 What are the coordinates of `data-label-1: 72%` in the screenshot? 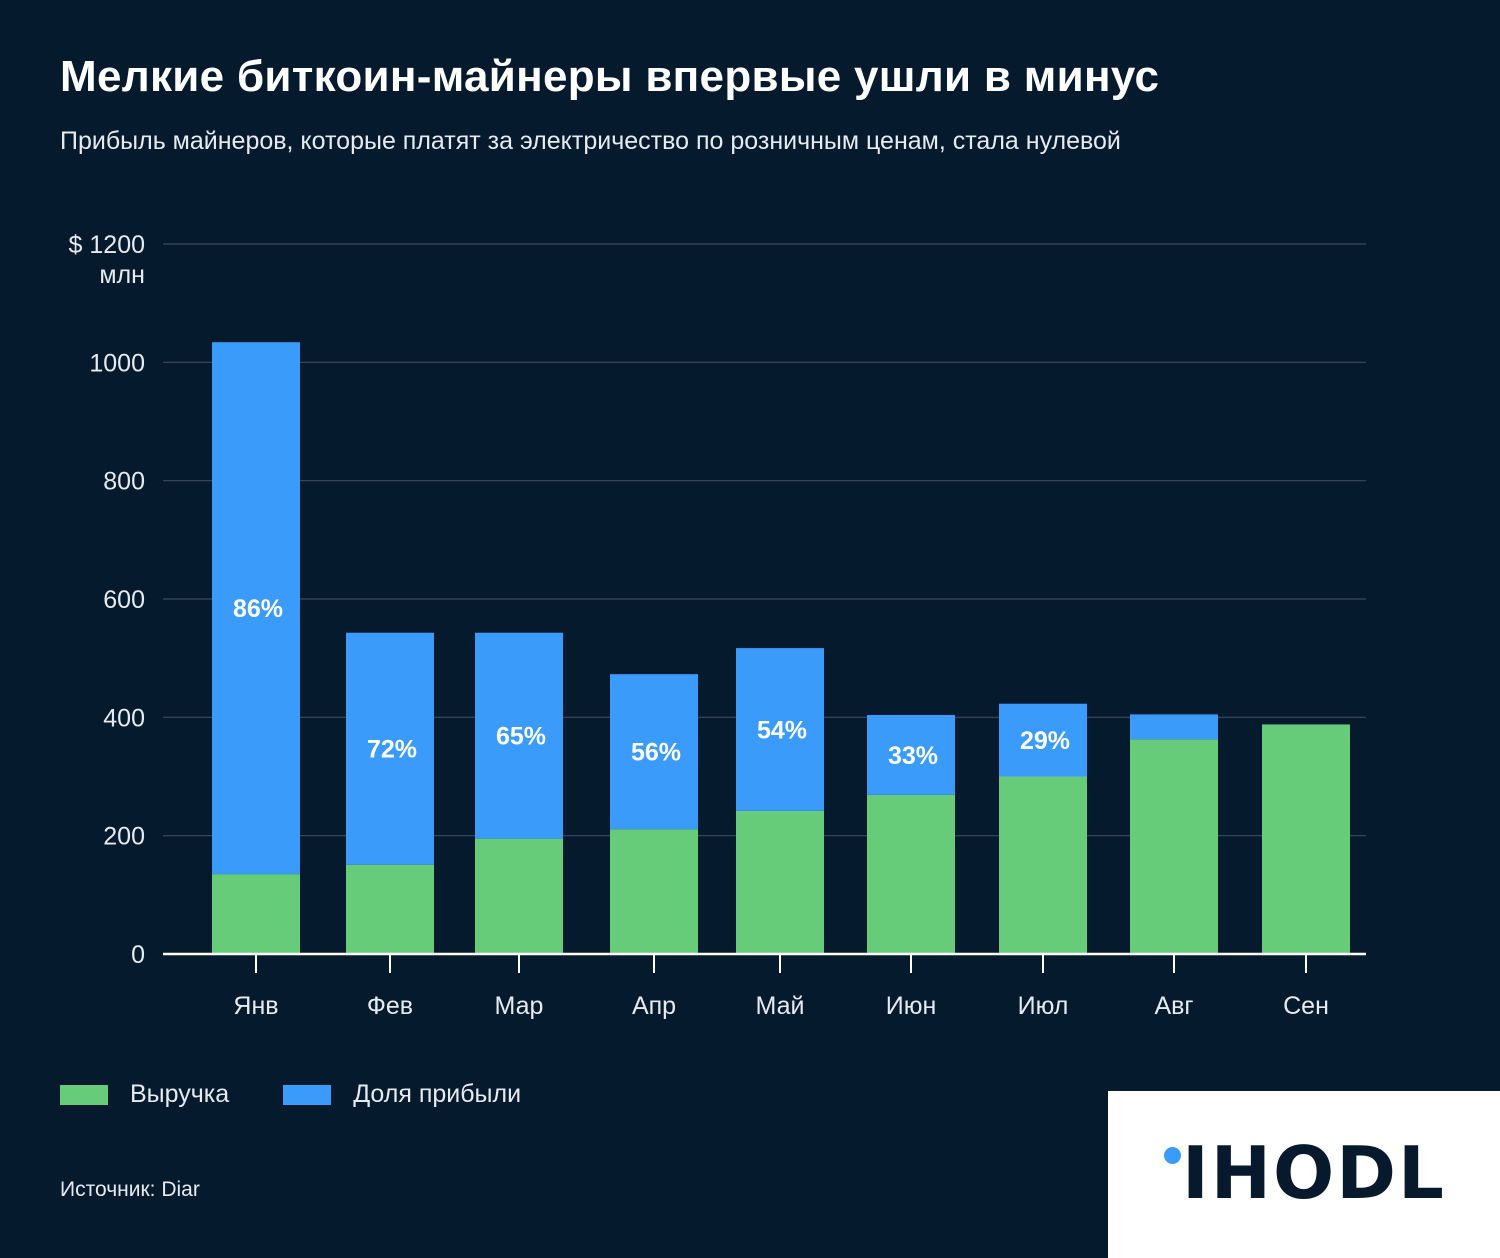 It's located at (392, 750).